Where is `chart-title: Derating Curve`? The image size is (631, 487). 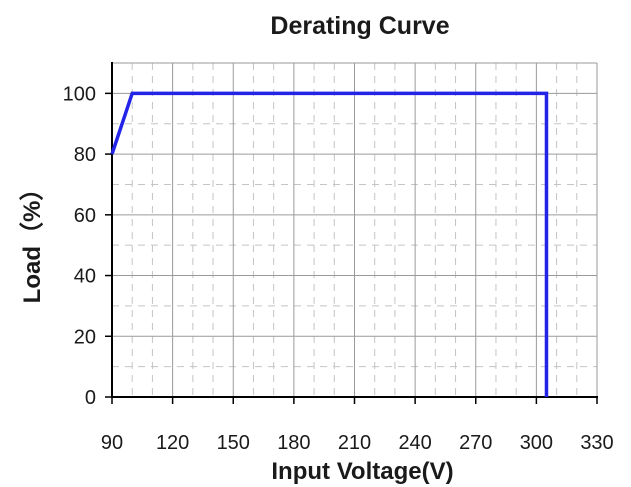 chart-title: Derating Curve is located at coordinates (360, 26).